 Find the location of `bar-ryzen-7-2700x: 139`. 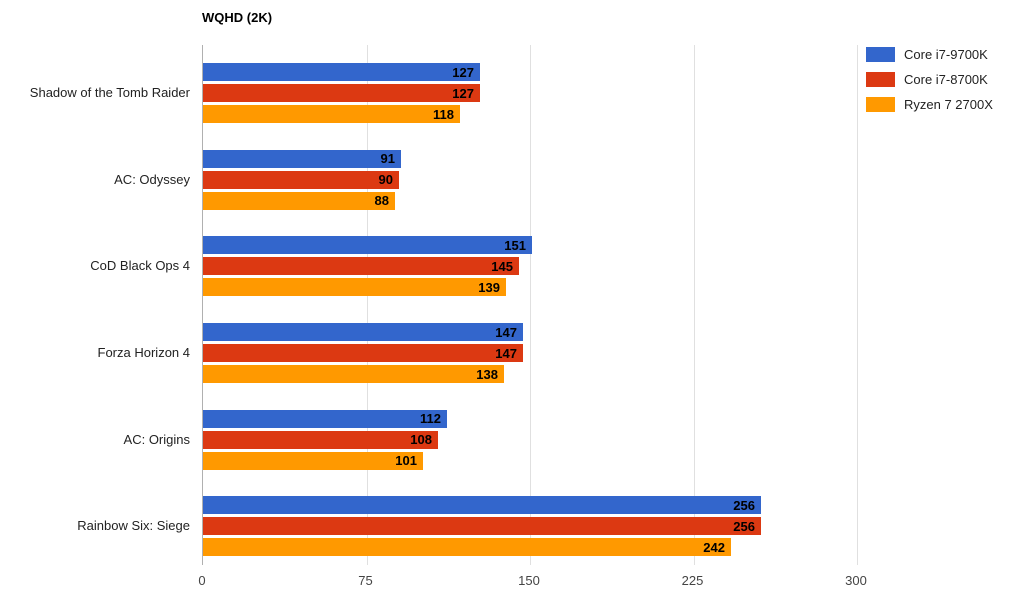

bar-ryzen-7-2700x: 139 is located at coordinates (354, 287).